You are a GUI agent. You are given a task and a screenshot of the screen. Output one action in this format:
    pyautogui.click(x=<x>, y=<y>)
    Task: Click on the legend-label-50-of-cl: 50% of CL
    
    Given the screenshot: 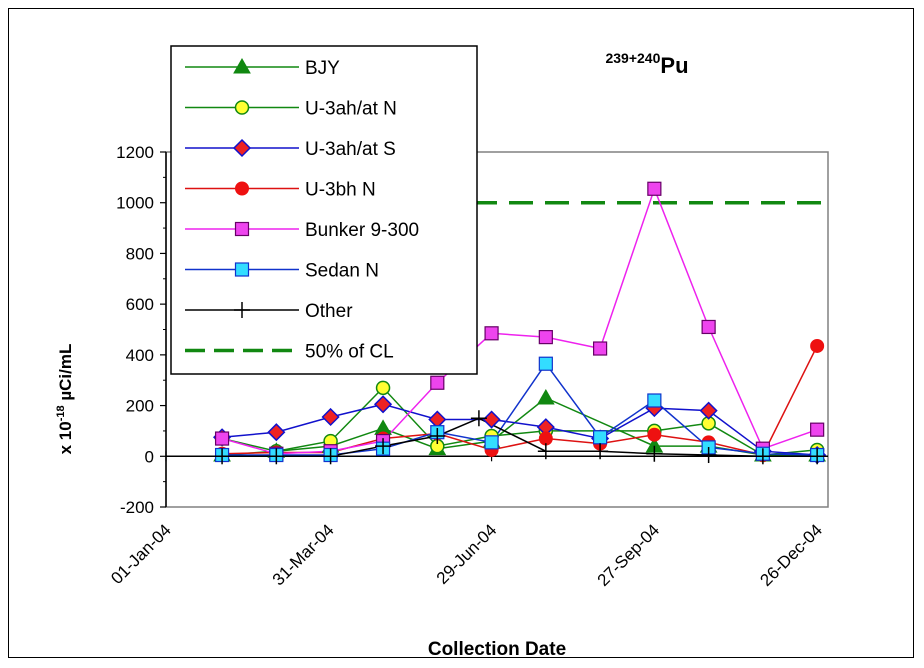 What is the action you would take?
    pyautogui.click(x=349, y=352)
    